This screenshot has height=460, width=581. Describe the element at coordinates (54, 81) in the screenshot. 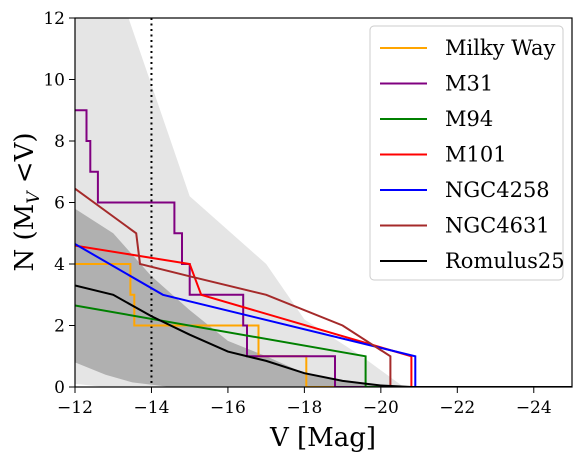

I see `y-tick-label: 10` at that location.